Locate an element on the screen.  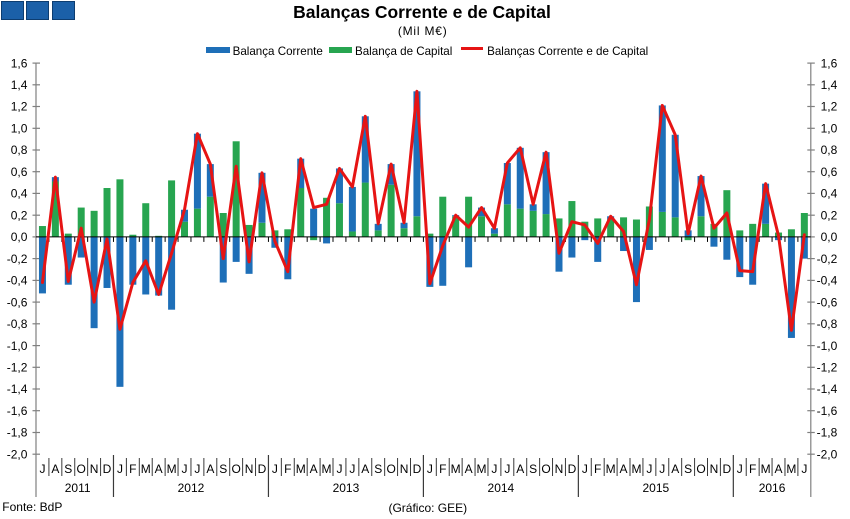
svg-text: -1,6 is located at coordinates (827, 411).